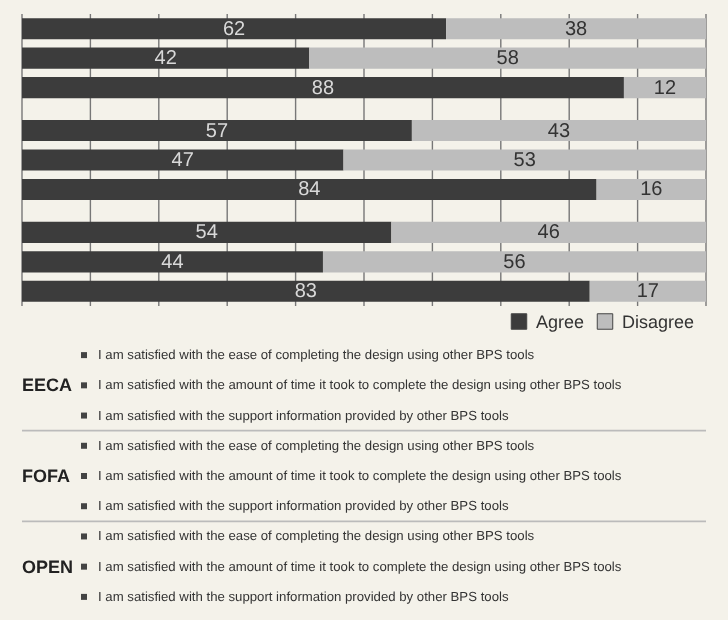 The image size is (728, 634). What do you see at coordinates (46, 476) in the screenshot?
I see `text: FOFA` at bounding box center [46, 476].